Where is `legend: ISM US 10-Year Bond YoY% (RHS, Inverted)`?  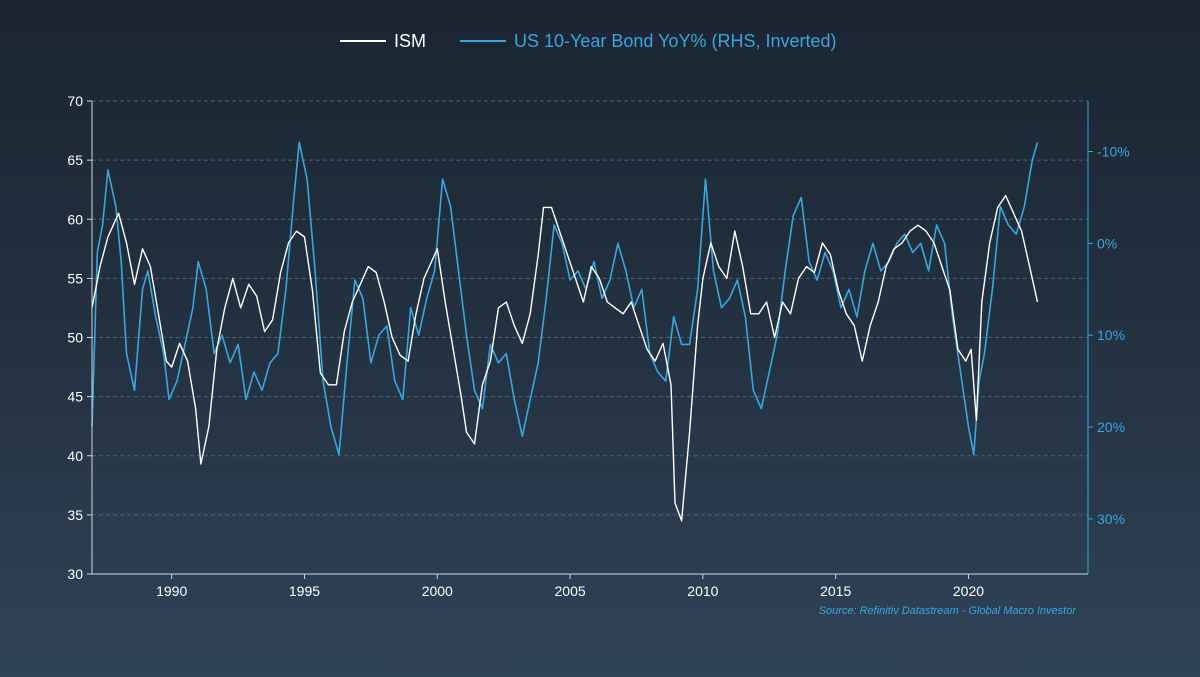 legend: ISM US 10-Year Bond YoY% (RHS, Inverted) is located at coordinates (588, 41).